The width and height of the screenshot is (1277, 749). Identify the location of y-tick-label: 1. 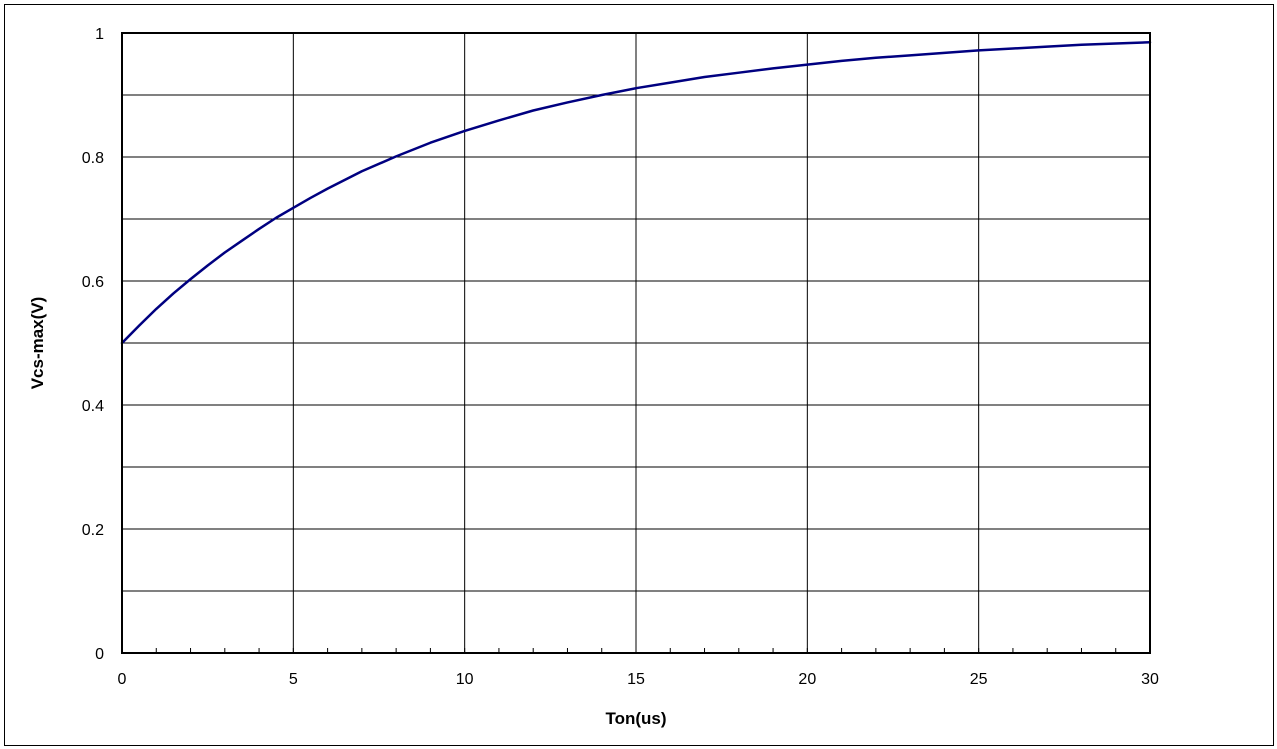
(99, 34).